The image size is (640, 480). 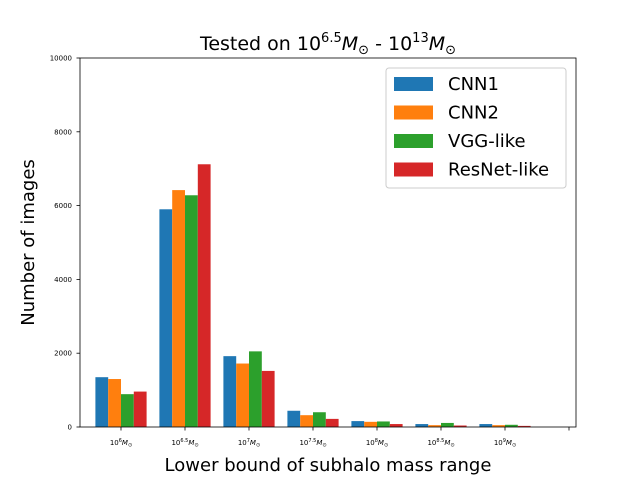 What do you see at coordinates (63, 132) in the screenshot?
I see `y-tick-label-4: 8000` at bounding box center [63, 132].